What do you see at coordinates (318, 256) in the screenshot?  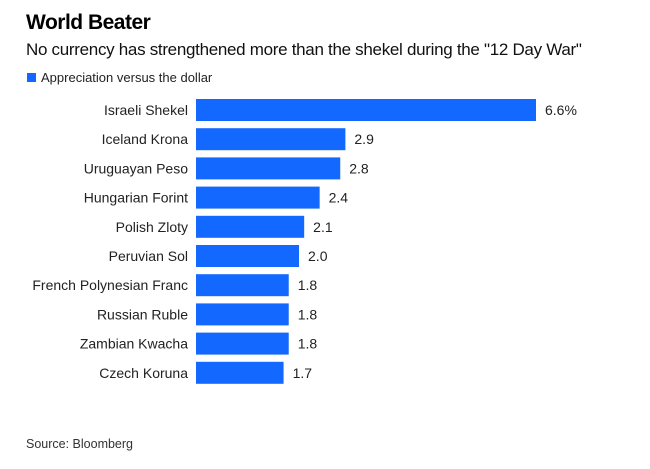 I see `data-label: 2.0` at bounding box center [318, 256].